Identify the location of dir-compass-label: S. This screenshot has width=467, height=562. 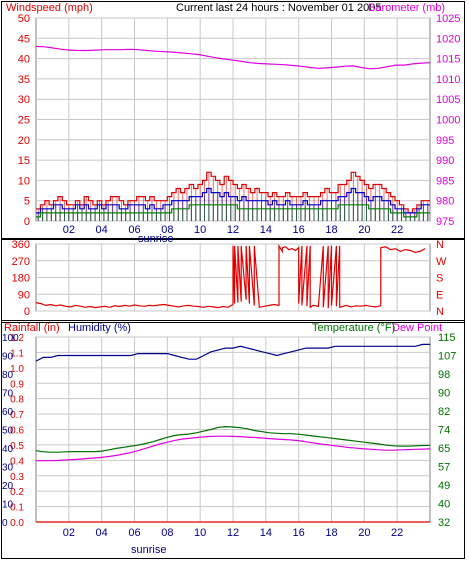
(439, 279).